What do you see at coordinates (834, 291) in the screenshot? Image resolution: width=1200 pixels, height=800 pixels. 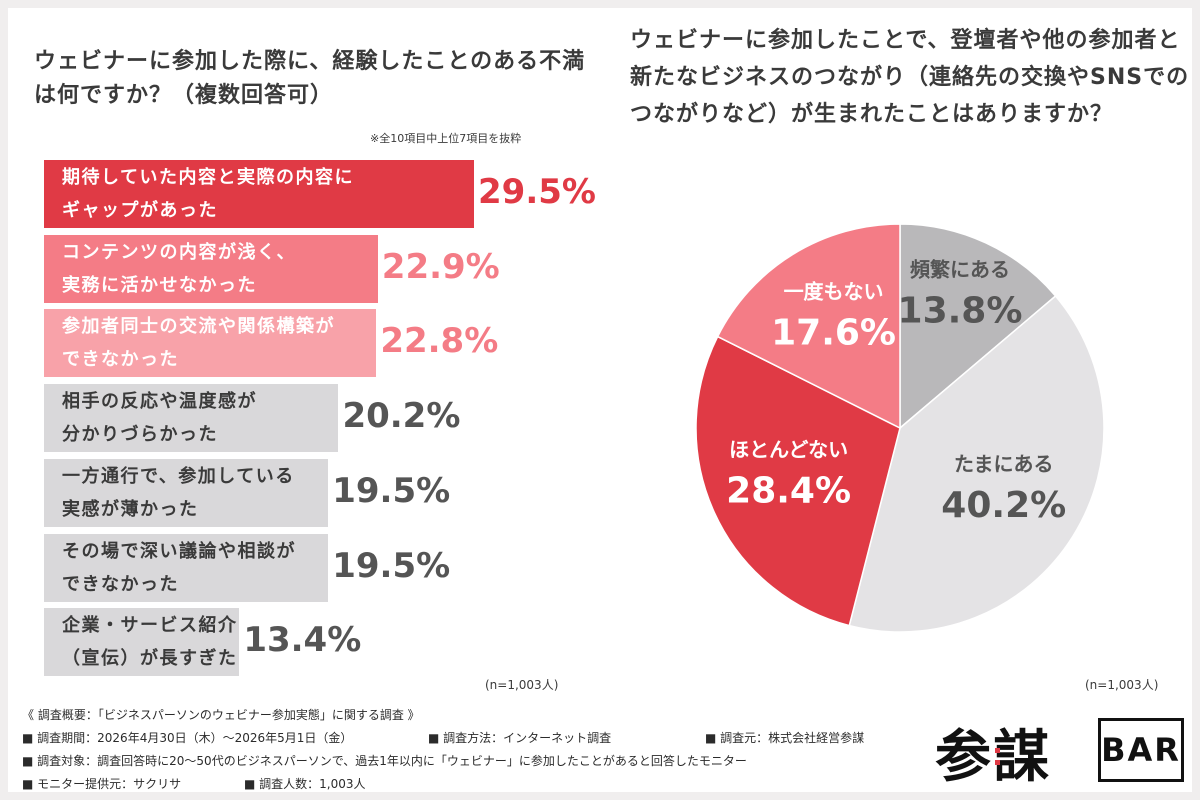 I see `pie-slice-label: 一度もない` at bounding box center [834, 291].